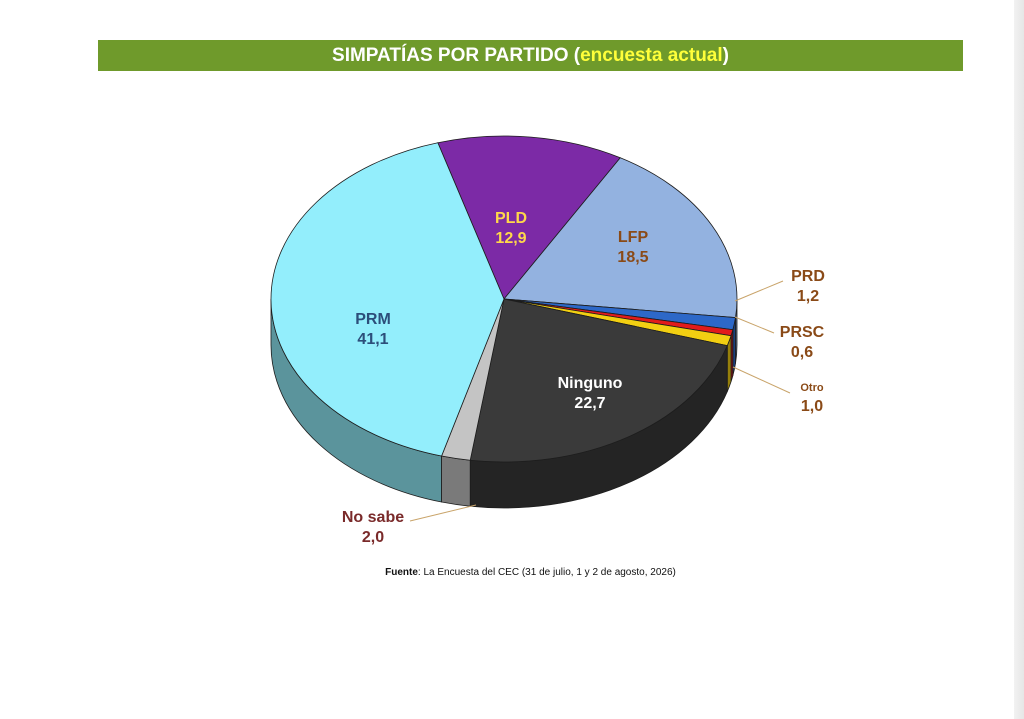 The image size is (1024, 719). Describe the element at coordinates (632, 257) in the screenshot. I see `slice-value-lfp: 18,5` at that location.